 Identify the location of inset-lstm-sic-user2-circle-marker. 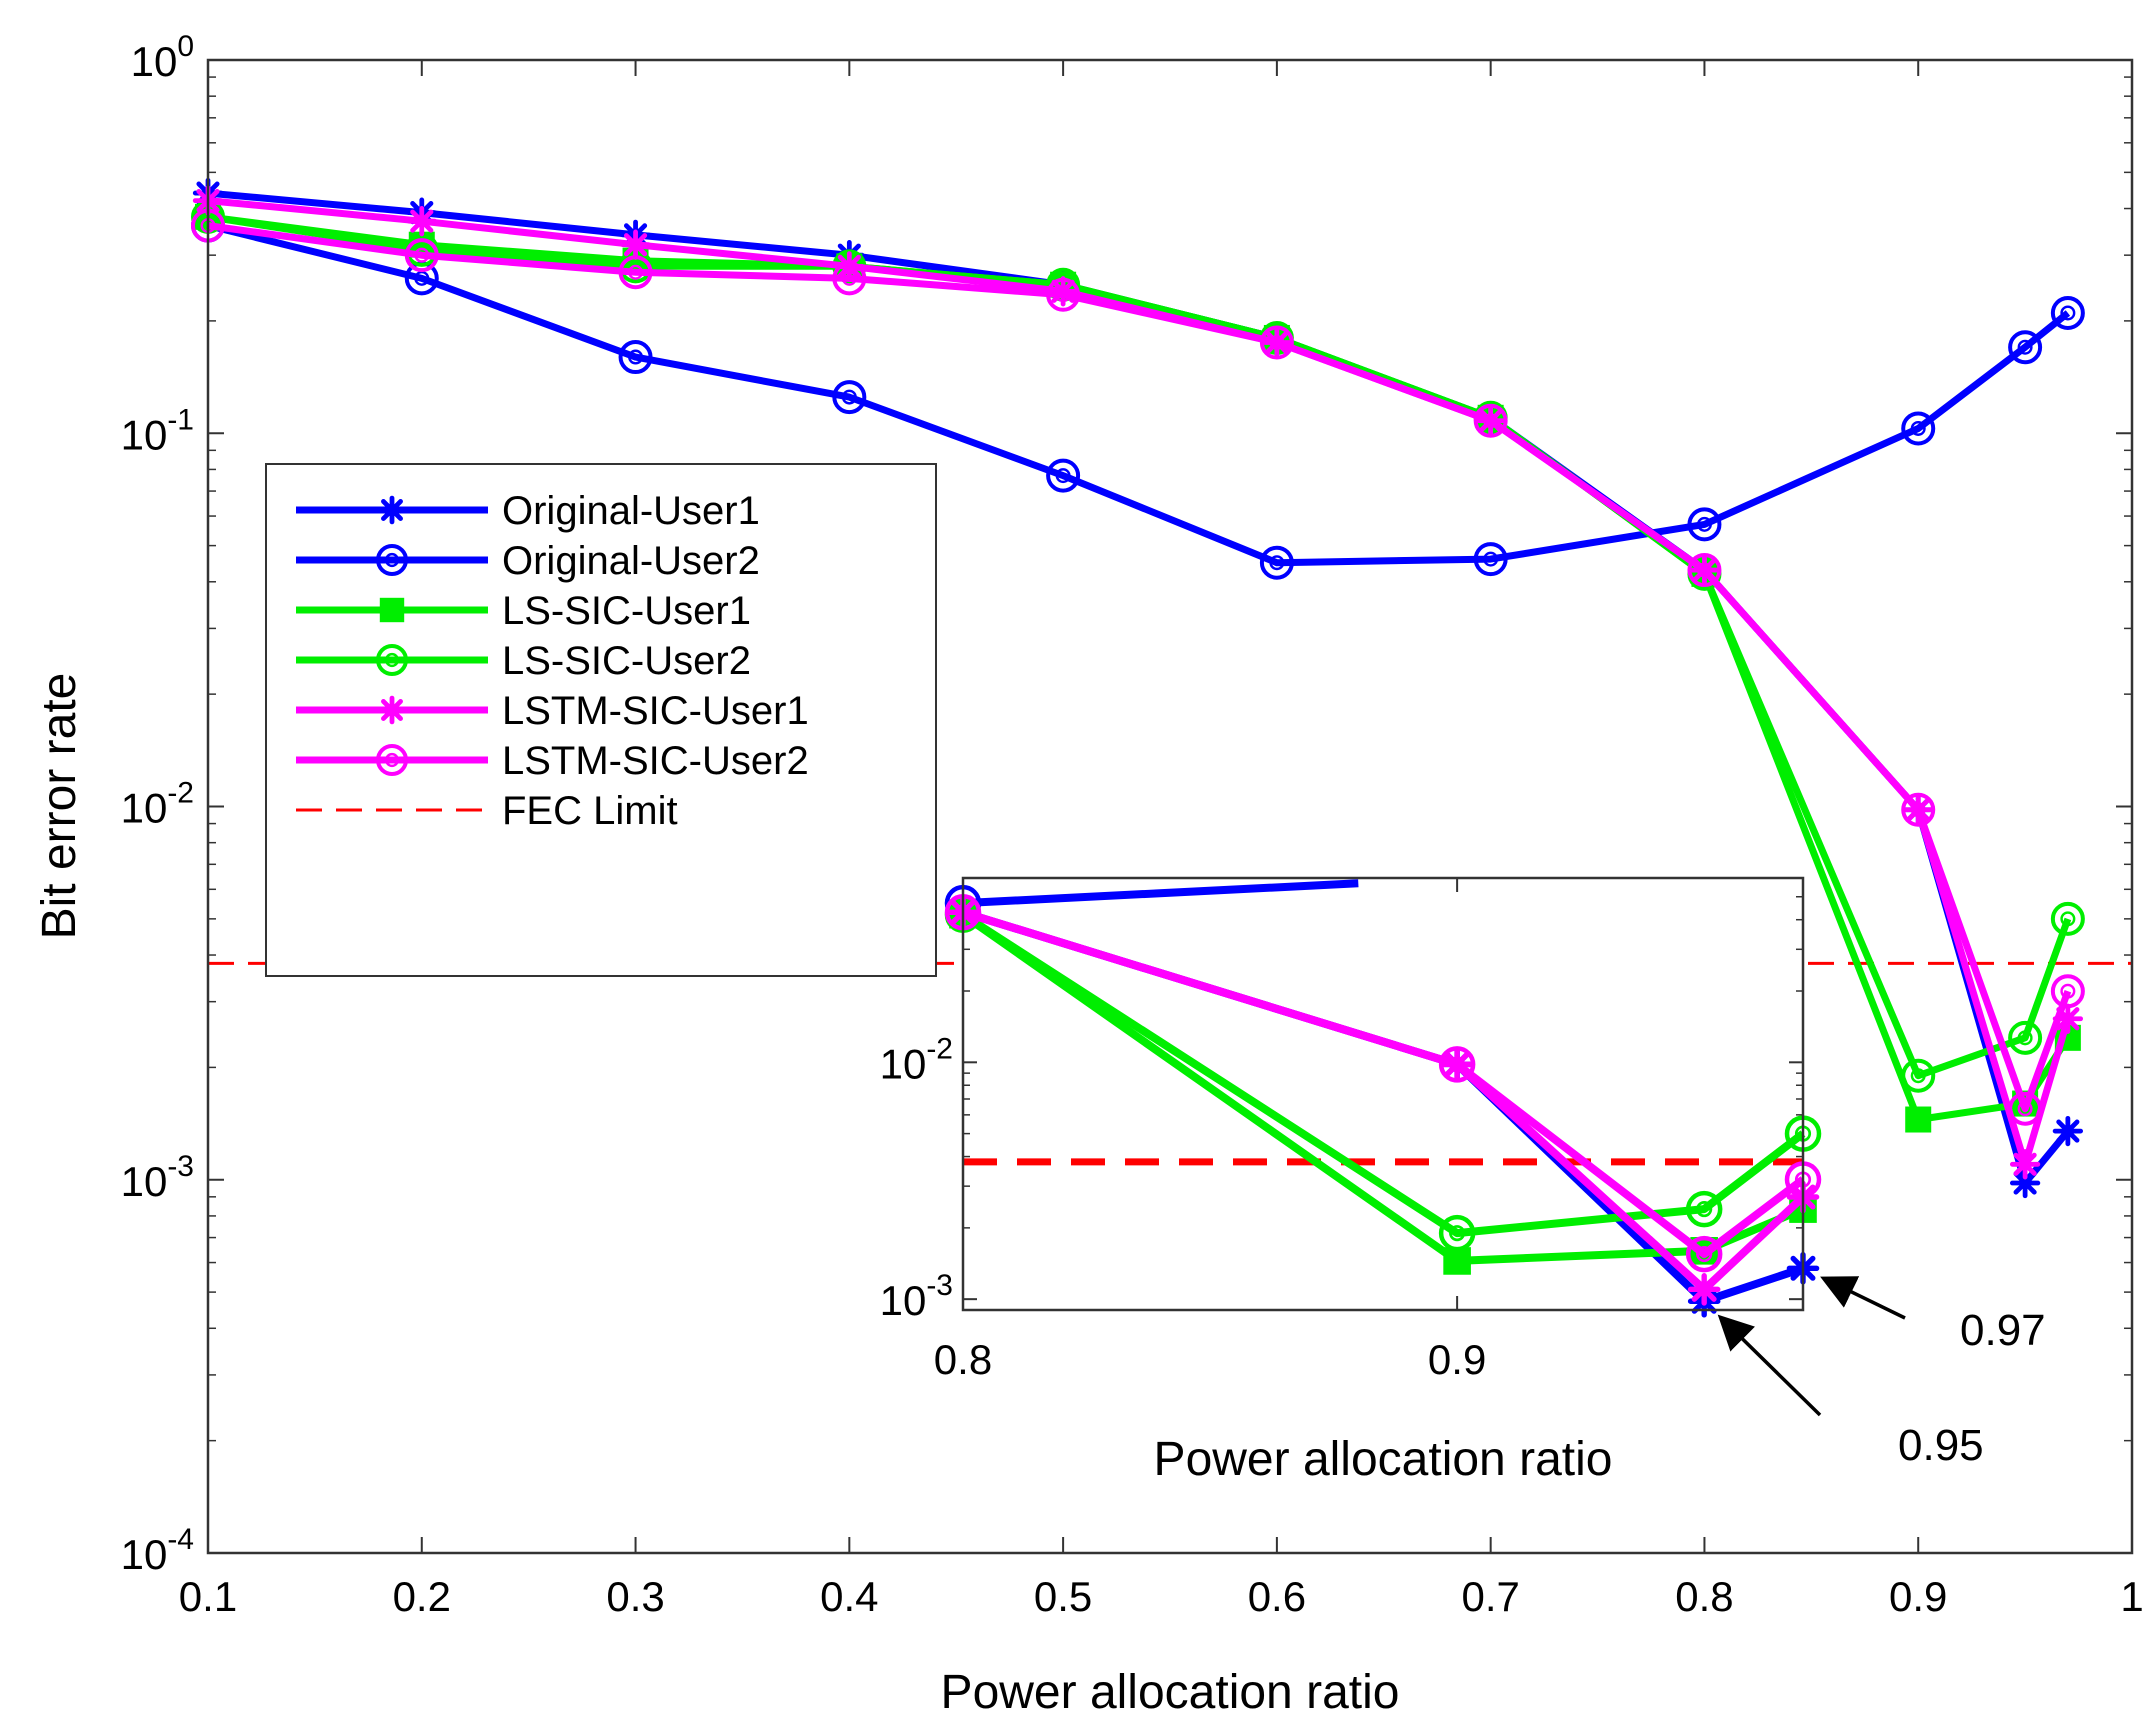
(1457, 1064).